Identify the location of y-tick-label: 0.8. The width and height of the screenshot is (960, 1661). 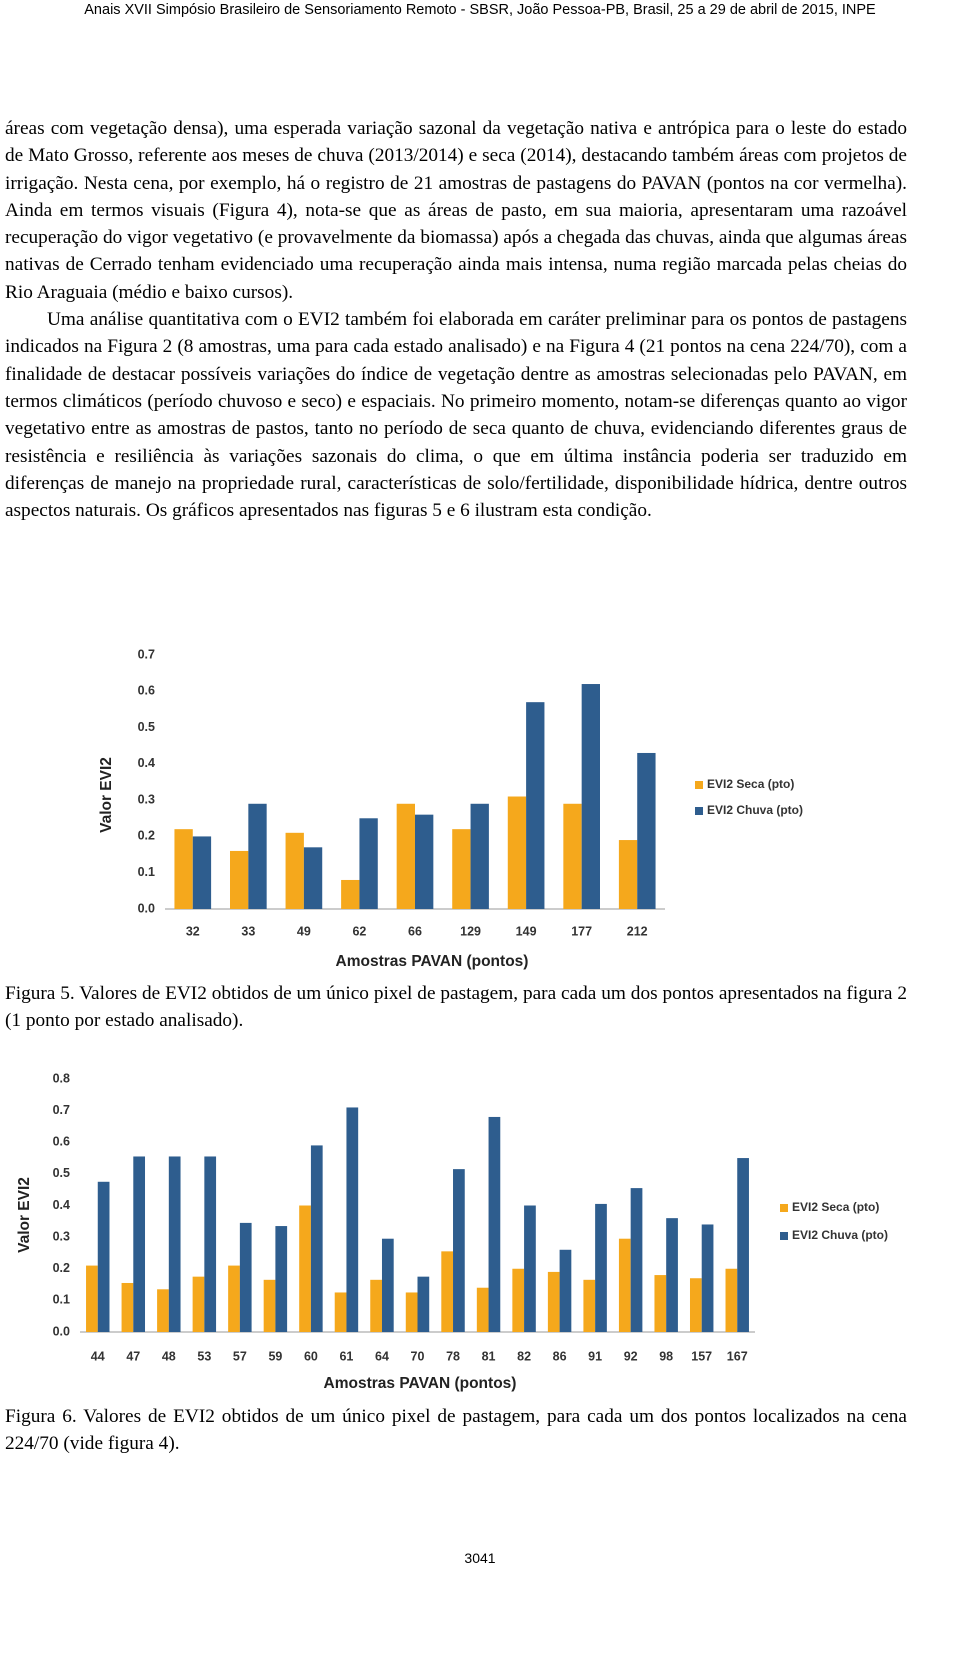
(61, 1078).